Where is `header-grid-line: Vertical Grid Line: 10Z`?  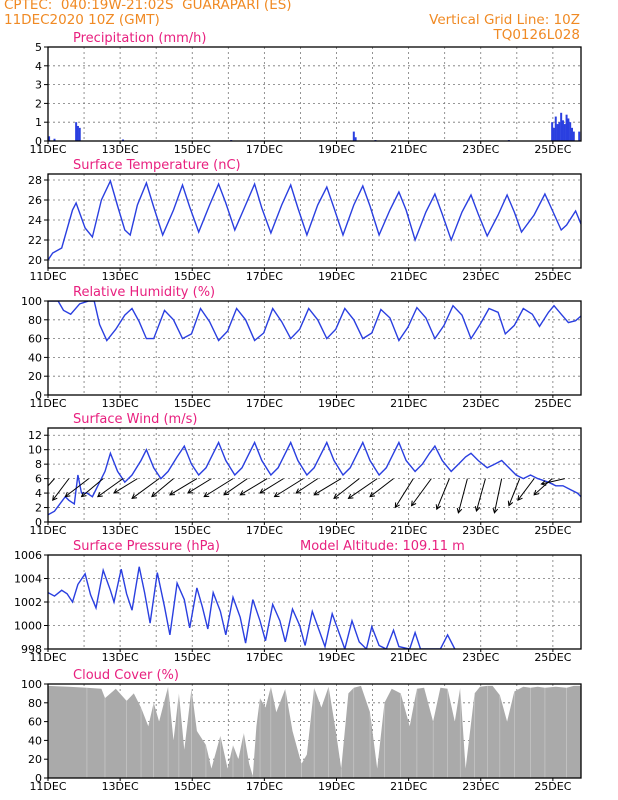 header-grid-line: Vertical Grid Line: 10Z is located at coordinates (504, 20).